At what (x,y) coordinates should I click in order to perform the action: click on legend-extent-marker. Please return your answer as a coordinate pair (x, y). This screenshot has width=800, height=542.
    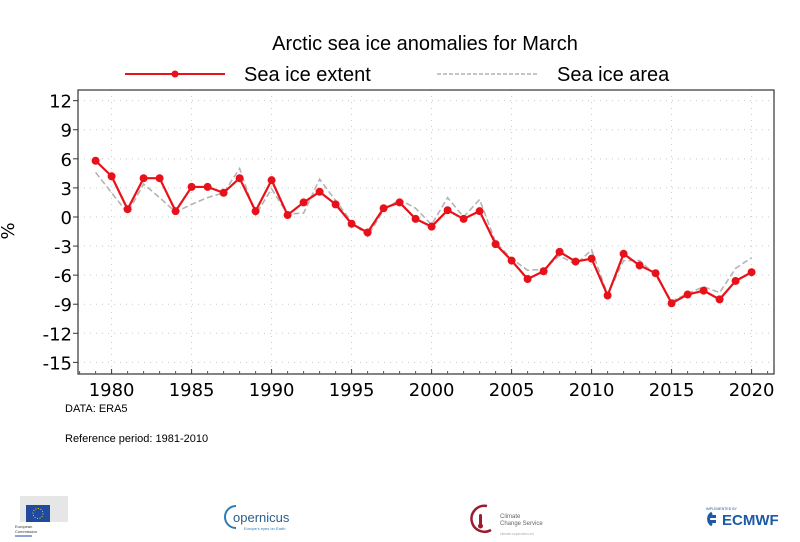
    Looking at the image, I should click on (175, 74).